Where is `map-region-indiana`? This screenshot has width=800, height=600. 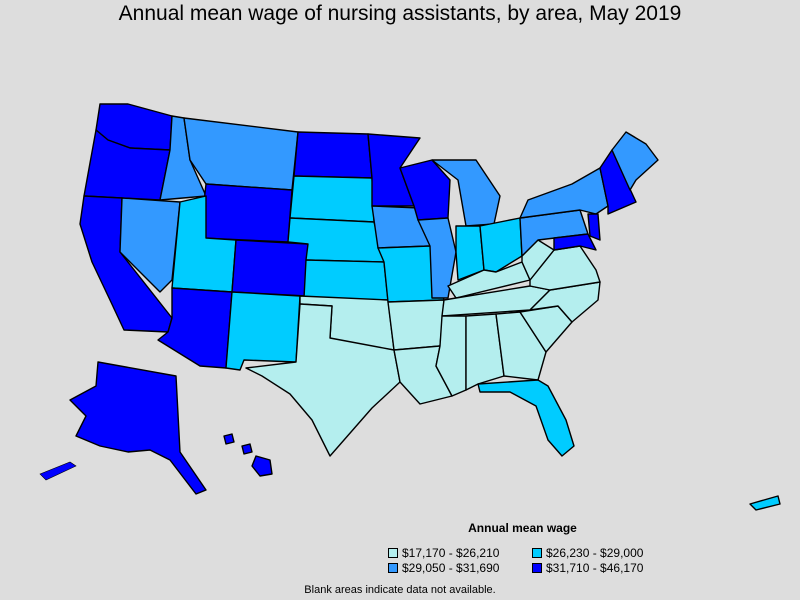
map-region-indiana is located at coordinates (470, 253).